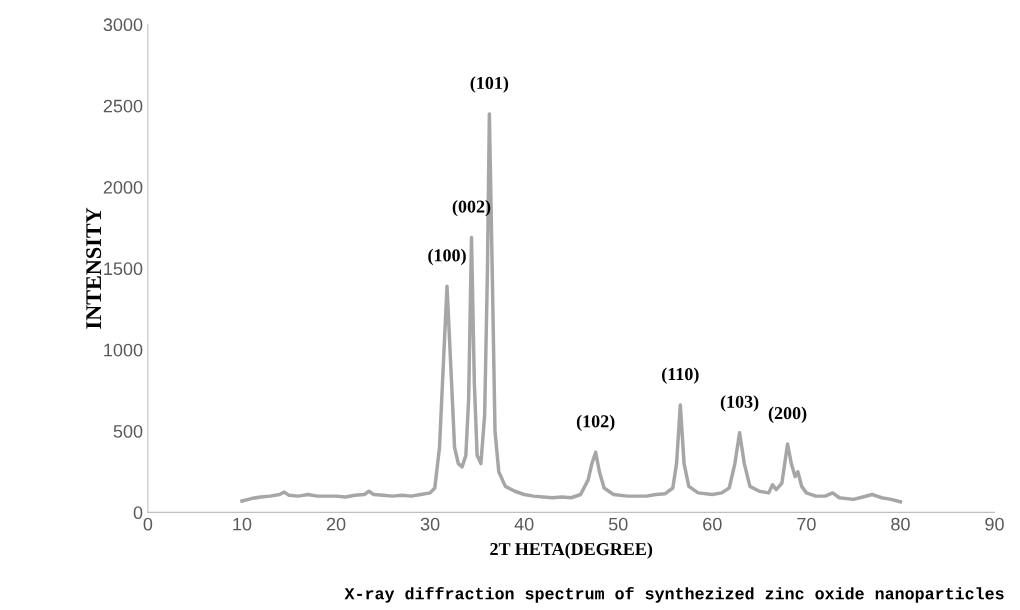  I want to click on y-tick-label: 2000, so click(123, 187).